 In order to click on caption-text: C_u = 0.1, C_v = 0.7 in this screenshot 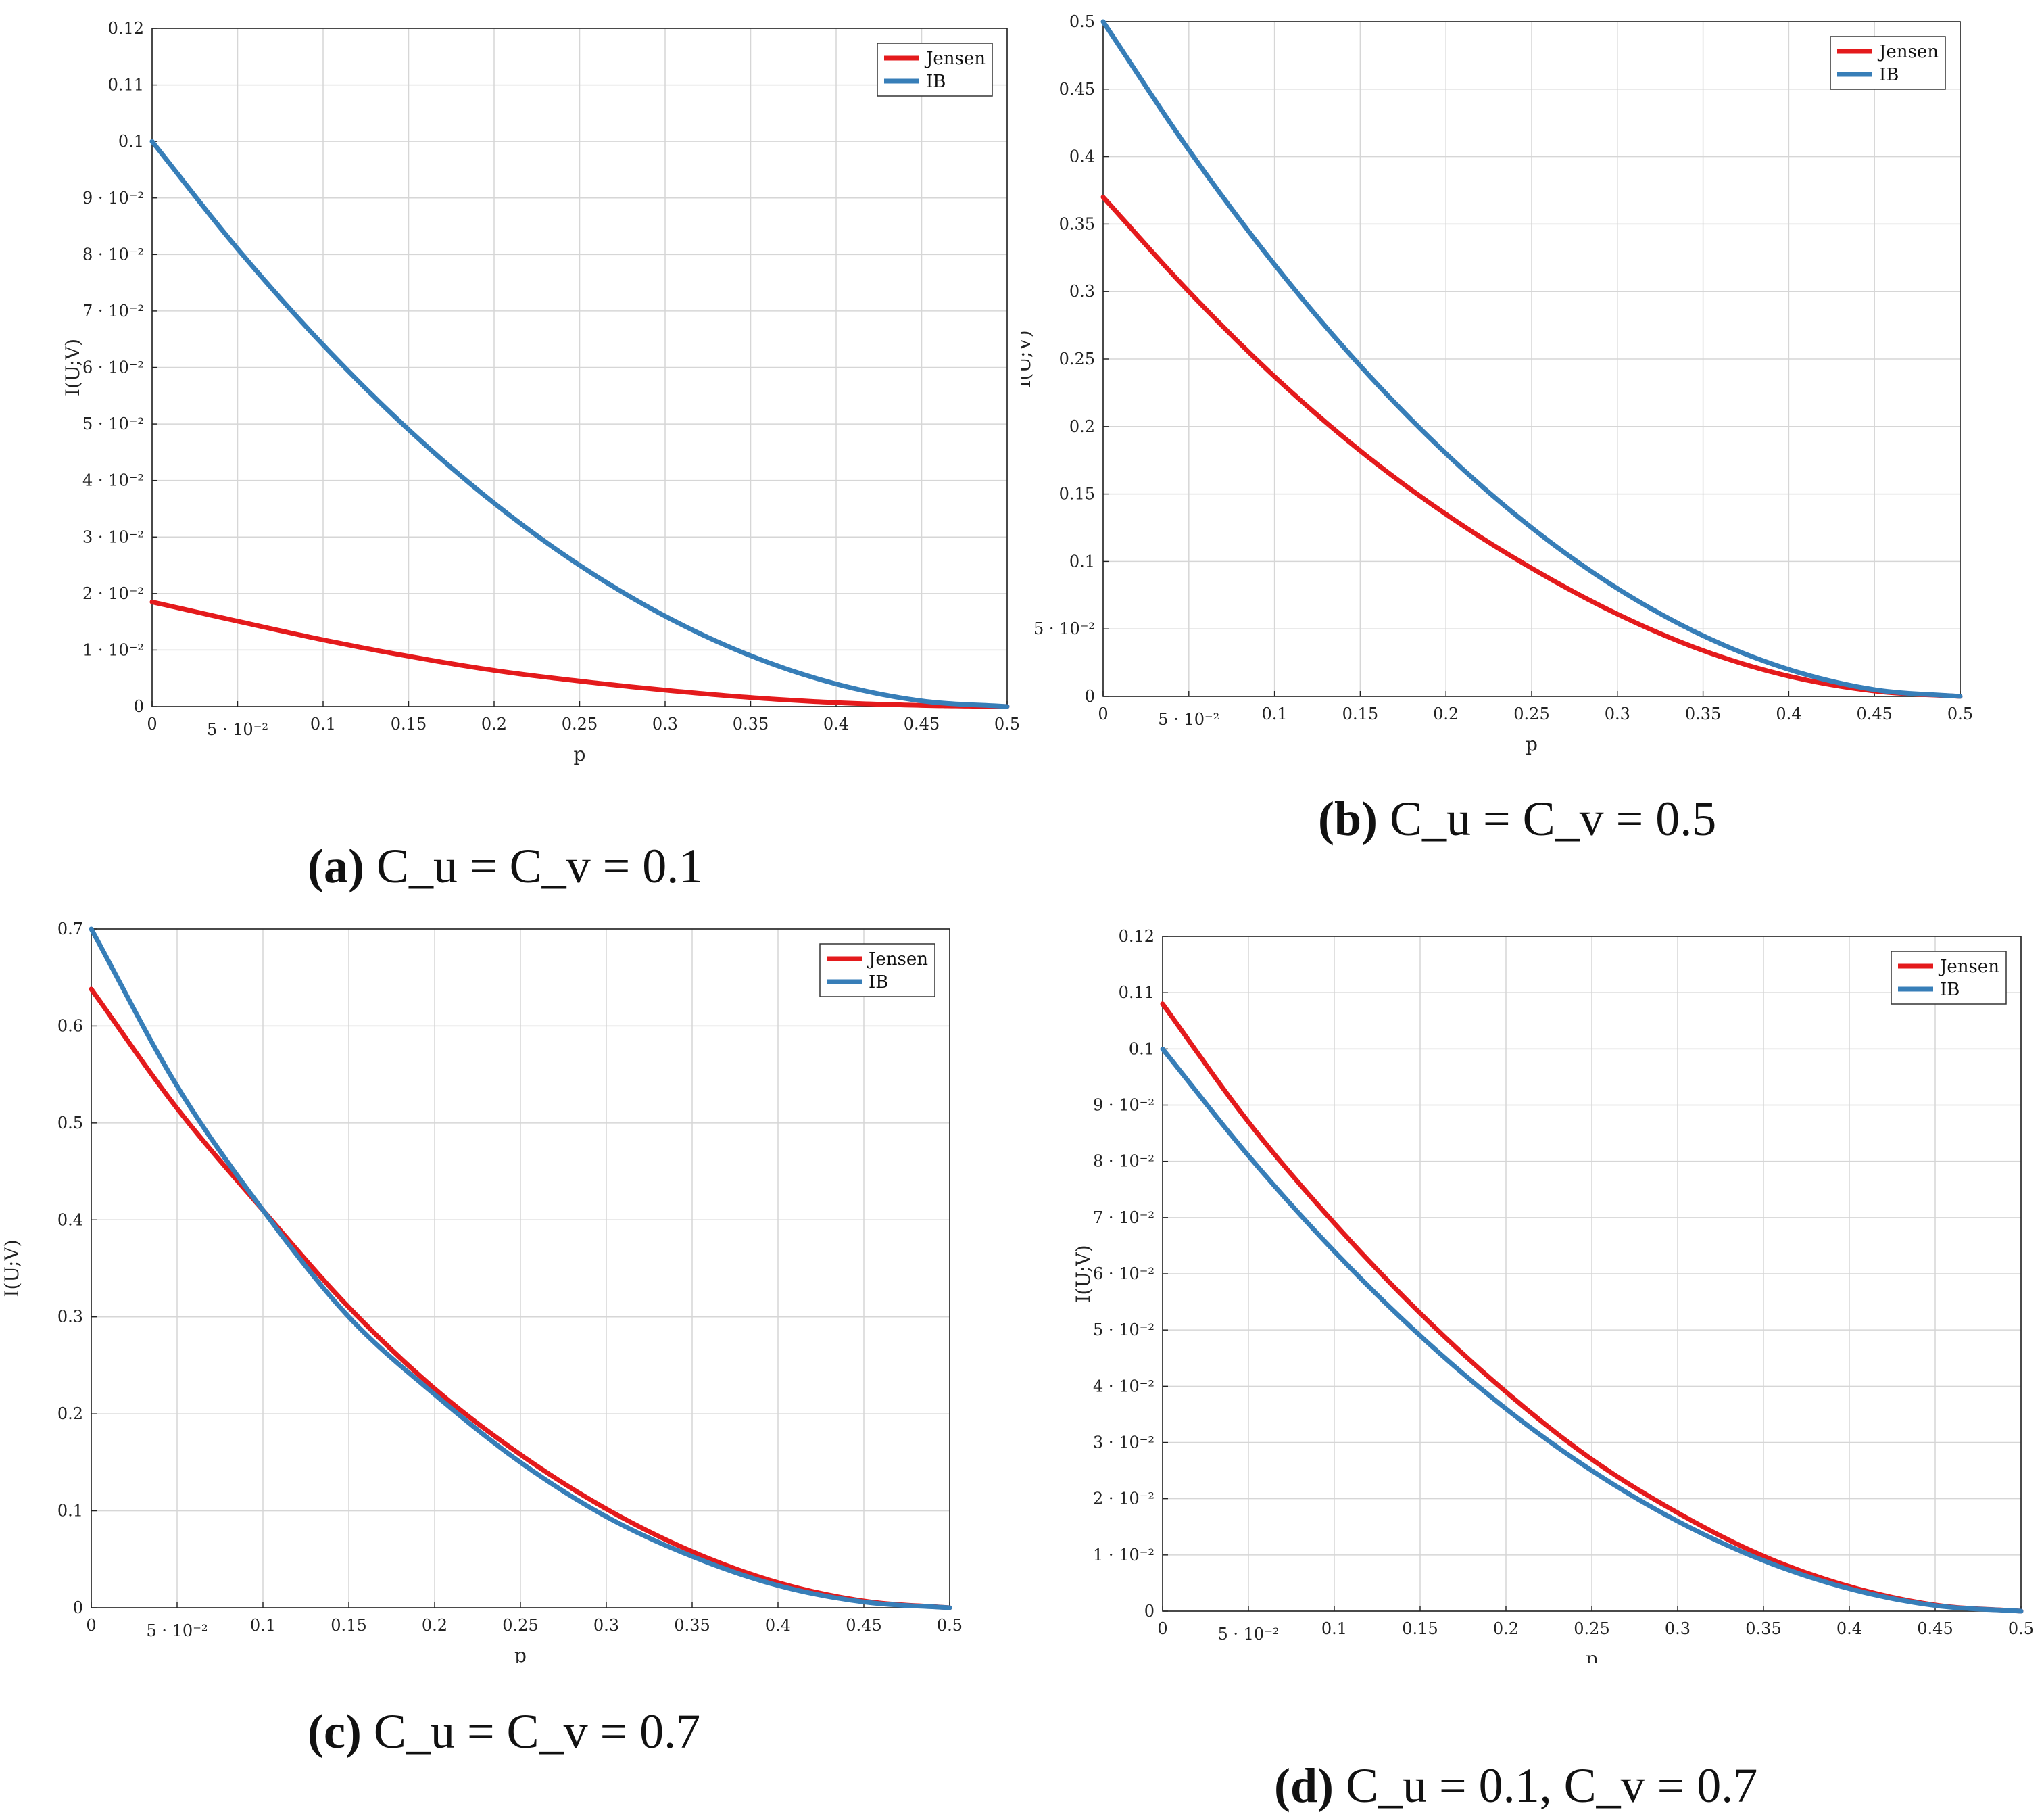, I will do `click(1552, 1786)`.